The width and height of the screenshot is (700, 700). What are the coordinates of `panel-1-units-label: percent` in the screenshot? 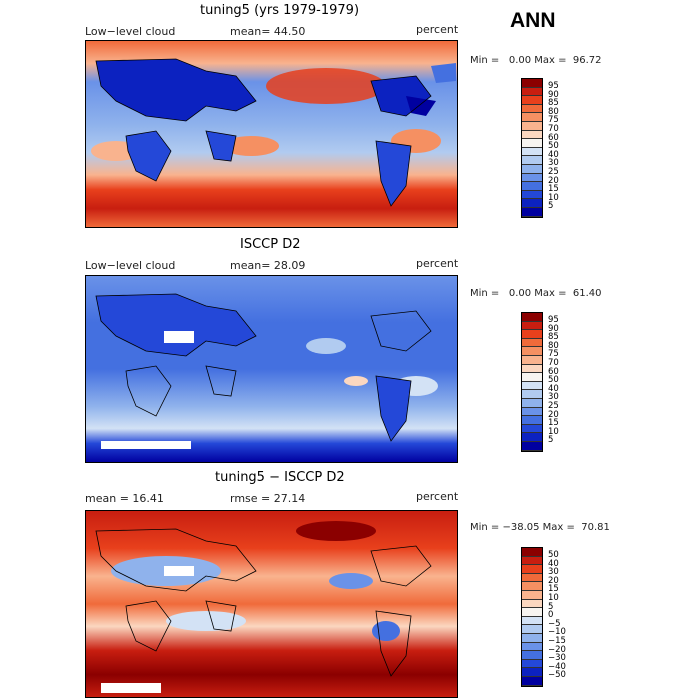 It's located at (437, 29).